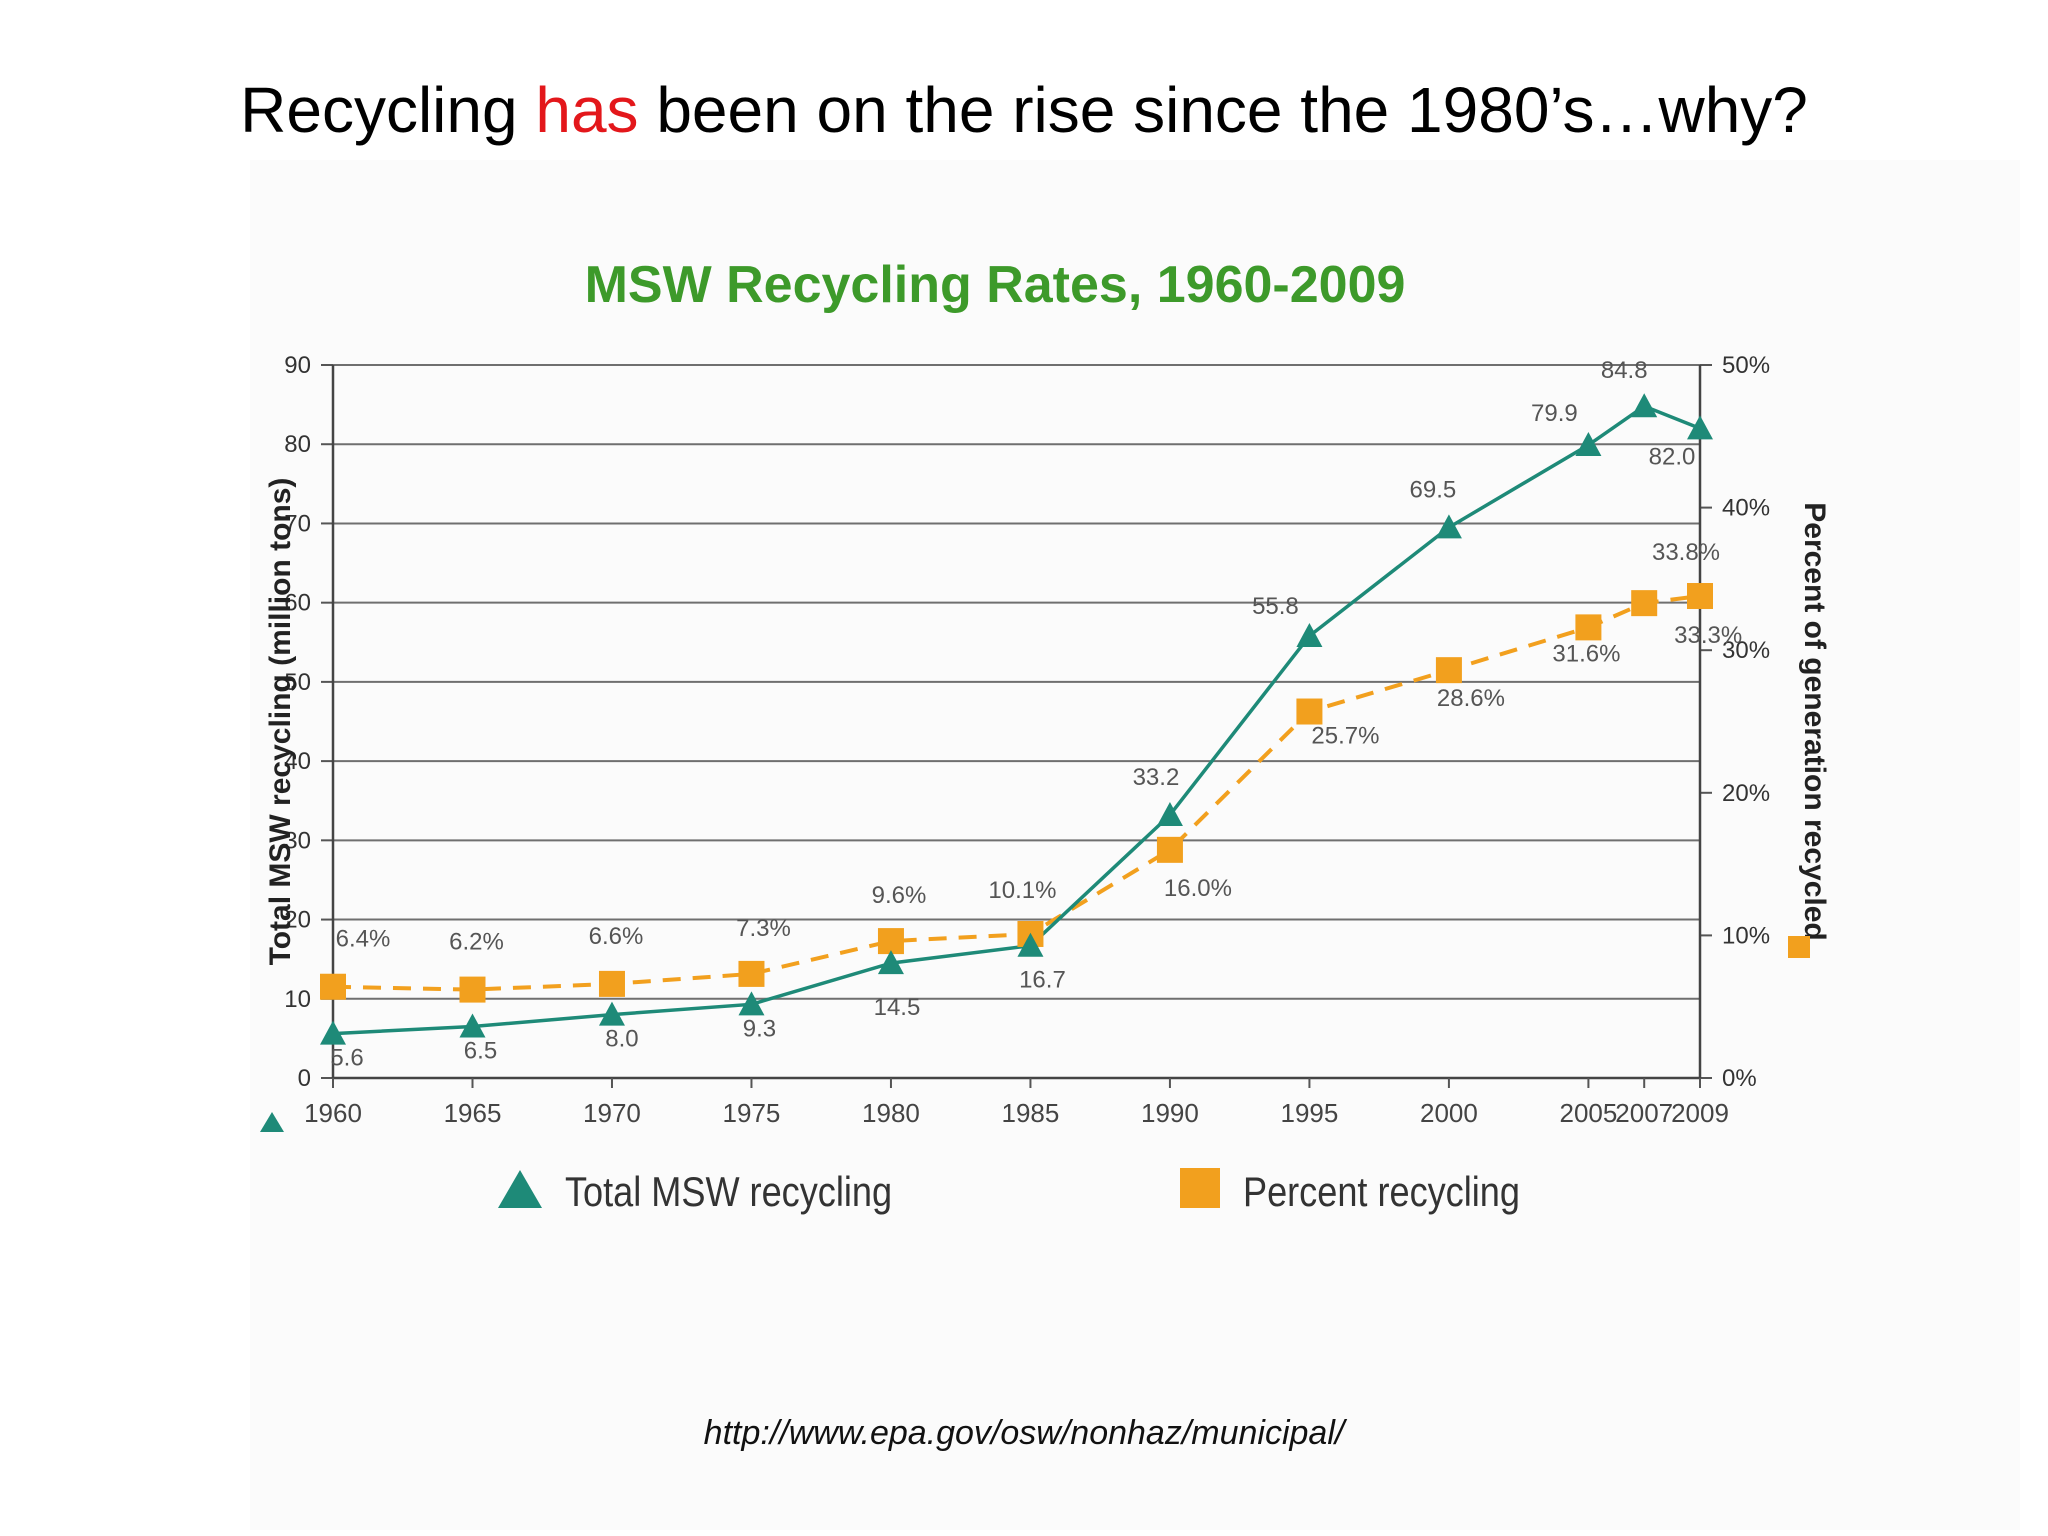 The image size is (2048, 1536). Describe the element at coordinates (897, 1007) in the screenshot. I see `total-msw-data-label: 14.5` at that location.